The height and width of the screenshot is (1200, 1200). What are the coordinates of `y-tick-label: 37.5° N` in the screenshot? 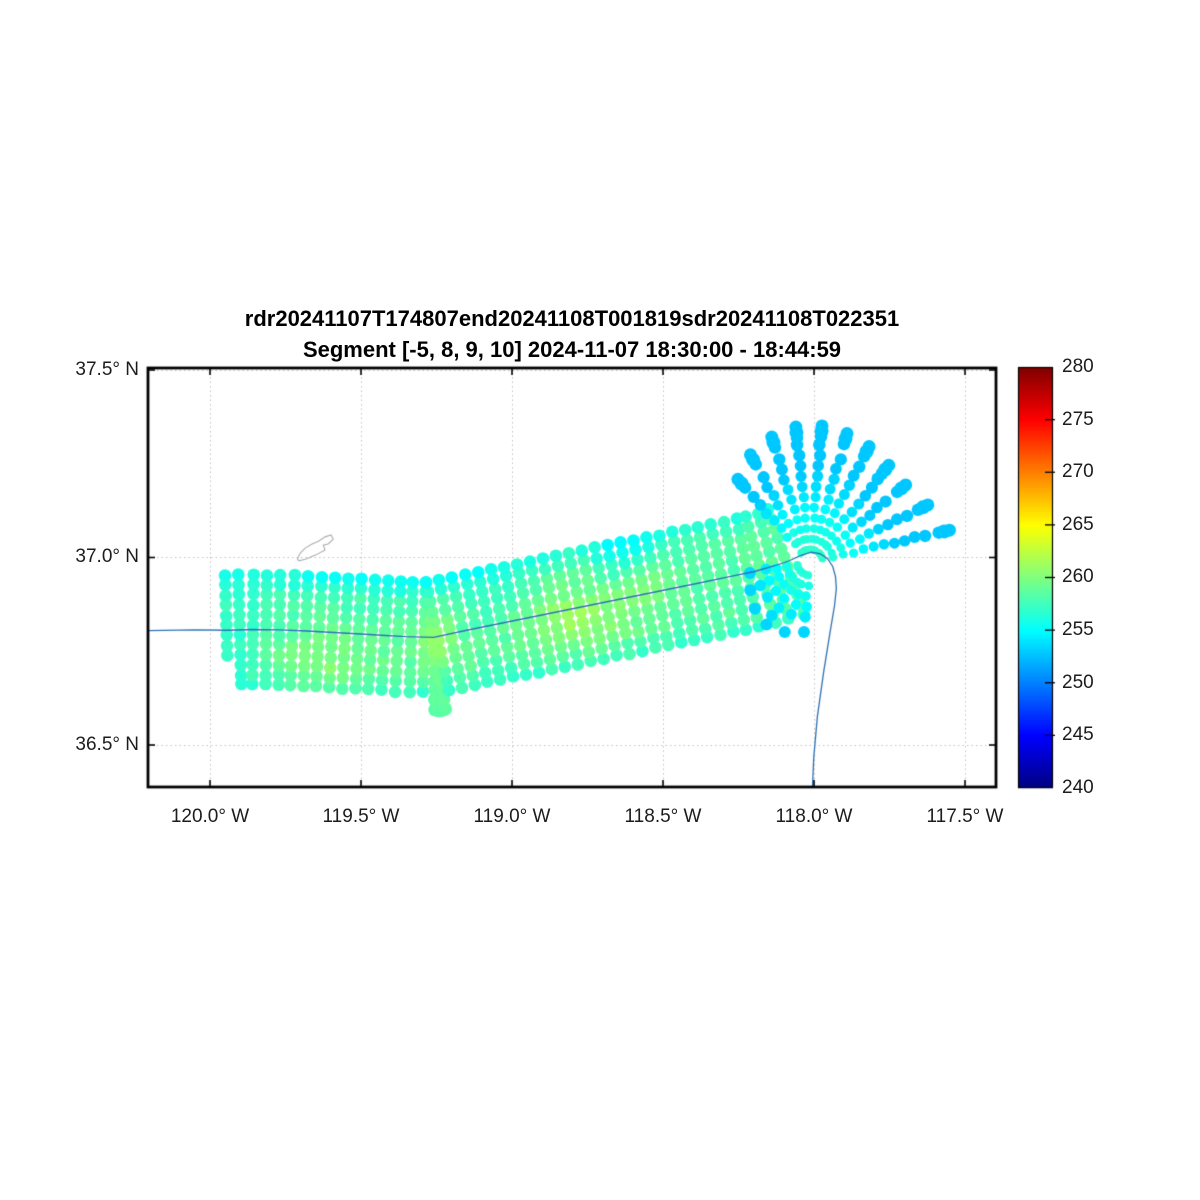 It's located at (107, 369).